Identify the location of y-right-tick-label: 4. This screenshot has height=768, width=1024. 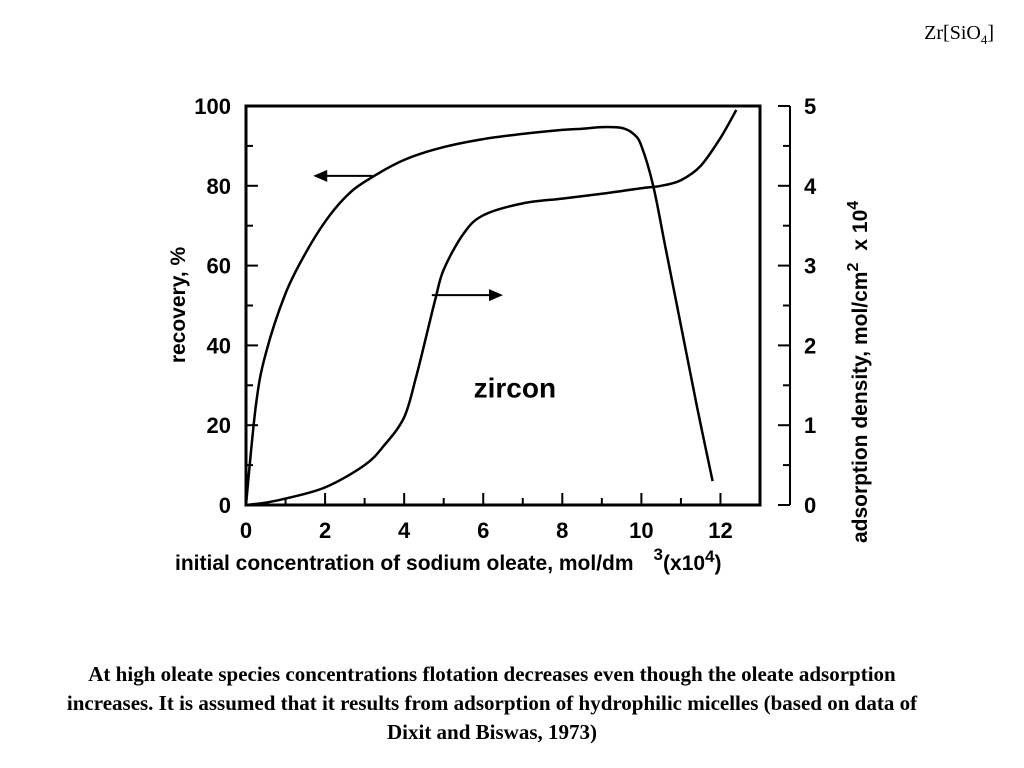
(810, 186).